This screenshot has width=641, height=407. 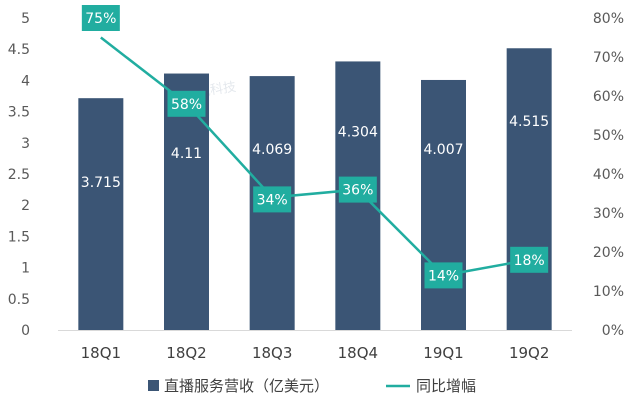 I want to click on y-right-tick-label: 70%, so click(x=608, y=58).